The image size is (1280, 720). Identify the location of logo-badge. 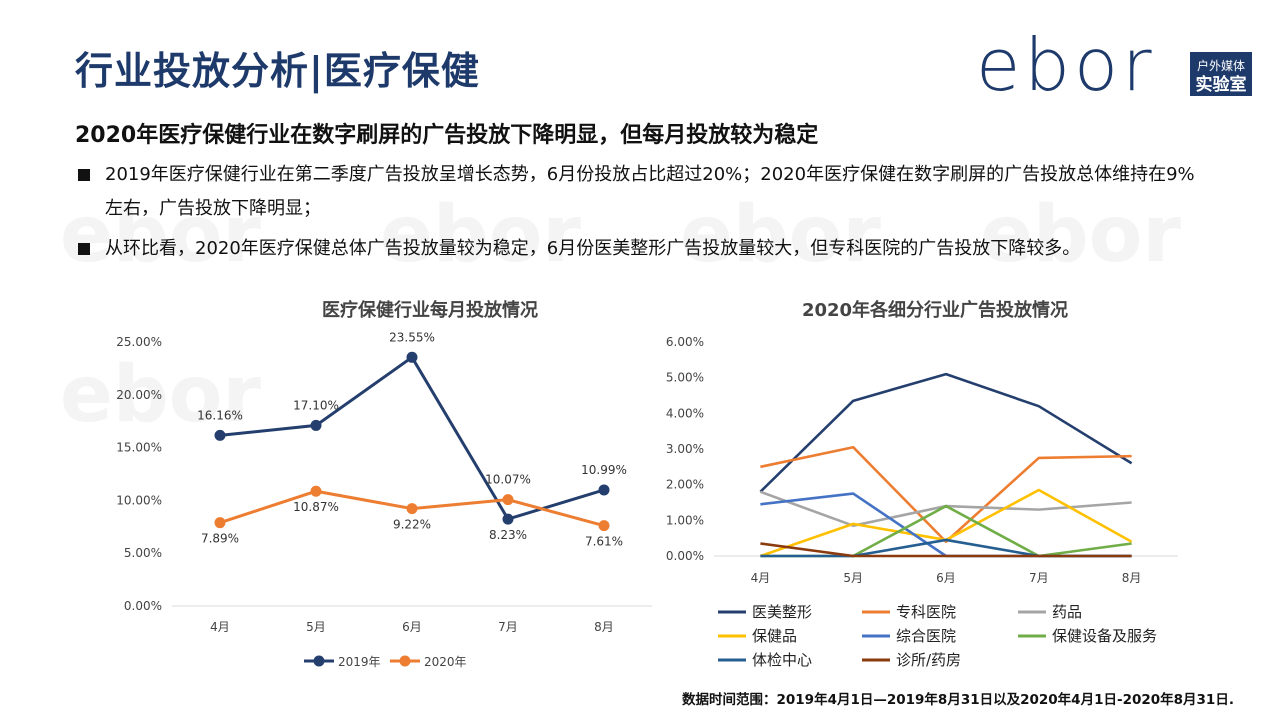
(1221, 74).